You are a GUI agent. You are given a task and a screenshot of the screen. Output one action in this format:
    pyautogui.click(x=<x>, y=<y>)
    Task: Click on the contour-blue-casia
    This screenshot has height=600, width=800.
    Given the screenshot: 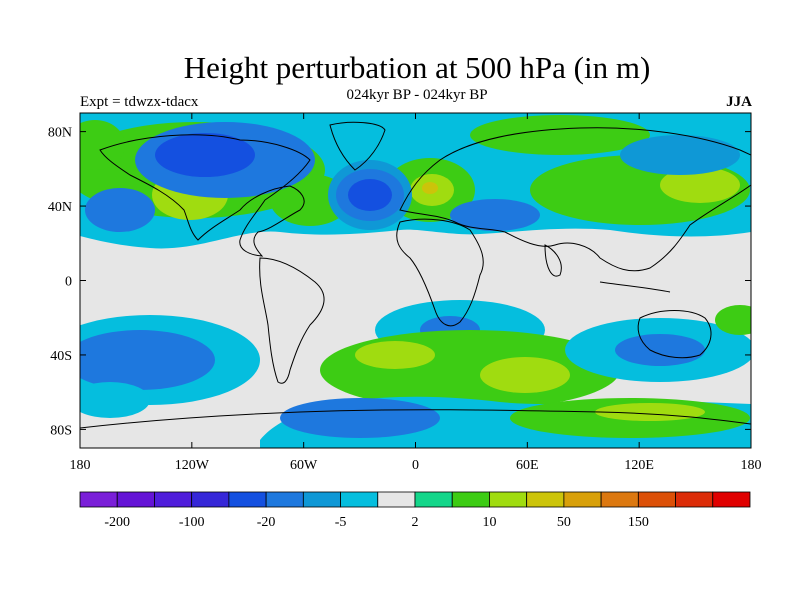 What is the action you would take?
    pyautogui.click(x=495, y=215)
    